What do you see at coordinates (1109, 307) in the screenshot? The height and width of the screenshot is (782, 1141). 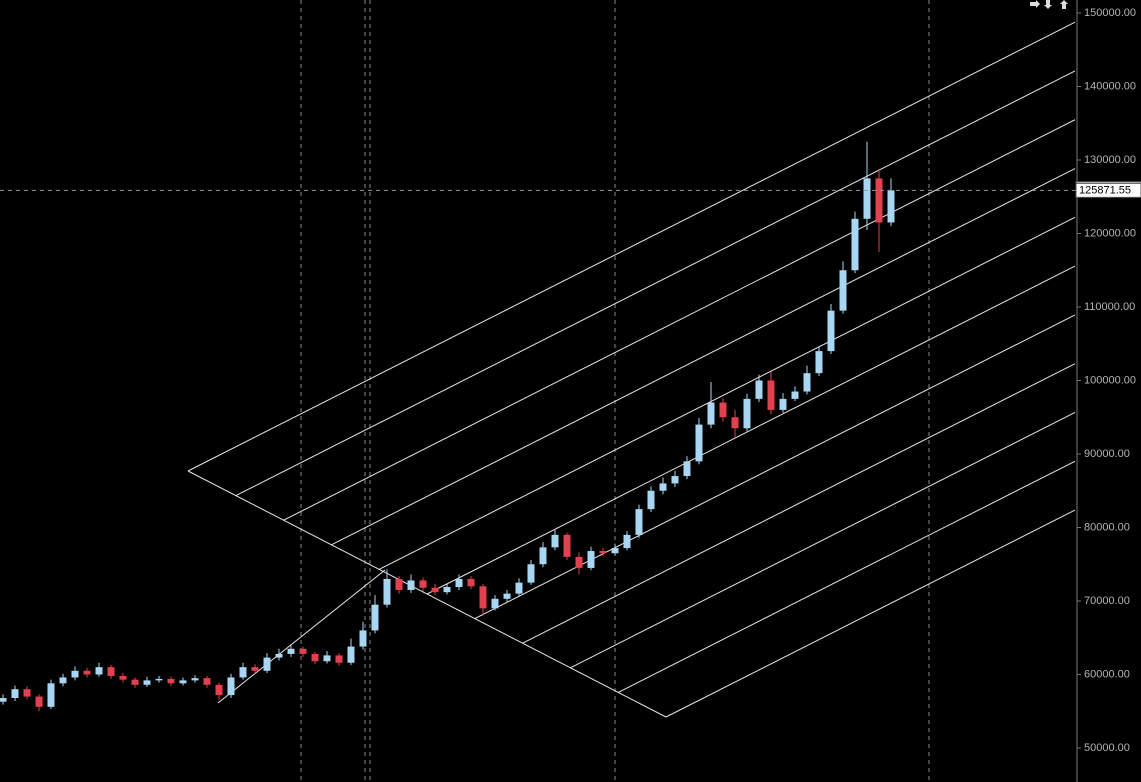 I see `y-tick-label: 110000.00` at bounding box center [1109, 307].